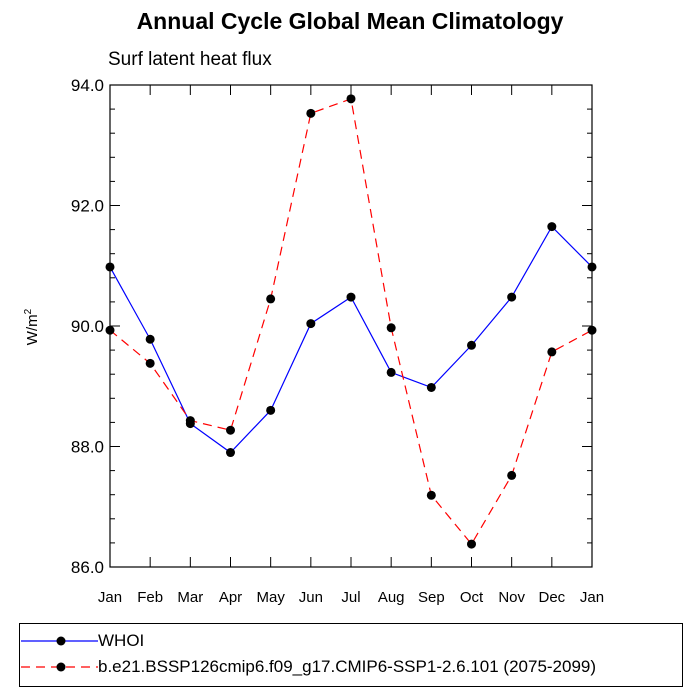 The height and width of the screenshot is (700, 700). What do you see at coordinates (431, 597) in the screenshot?
I see `x-tick-label: Sep` at bounding box center [431, 597].